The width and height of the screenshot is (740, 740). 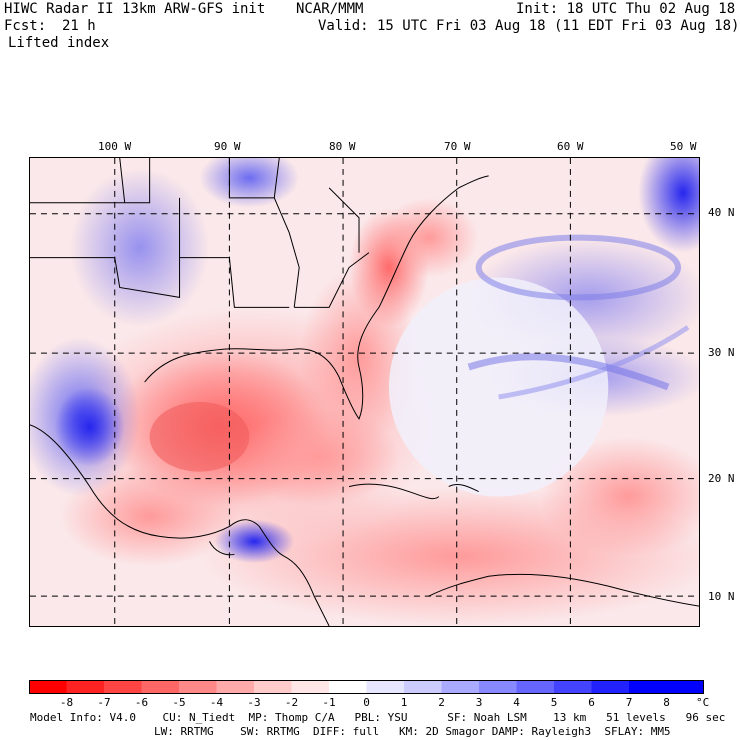 What do you see at coordinates (516, 702) in the screenshot?
I see `colorbar-tick-label: 4` at bounding box center [516, 702].